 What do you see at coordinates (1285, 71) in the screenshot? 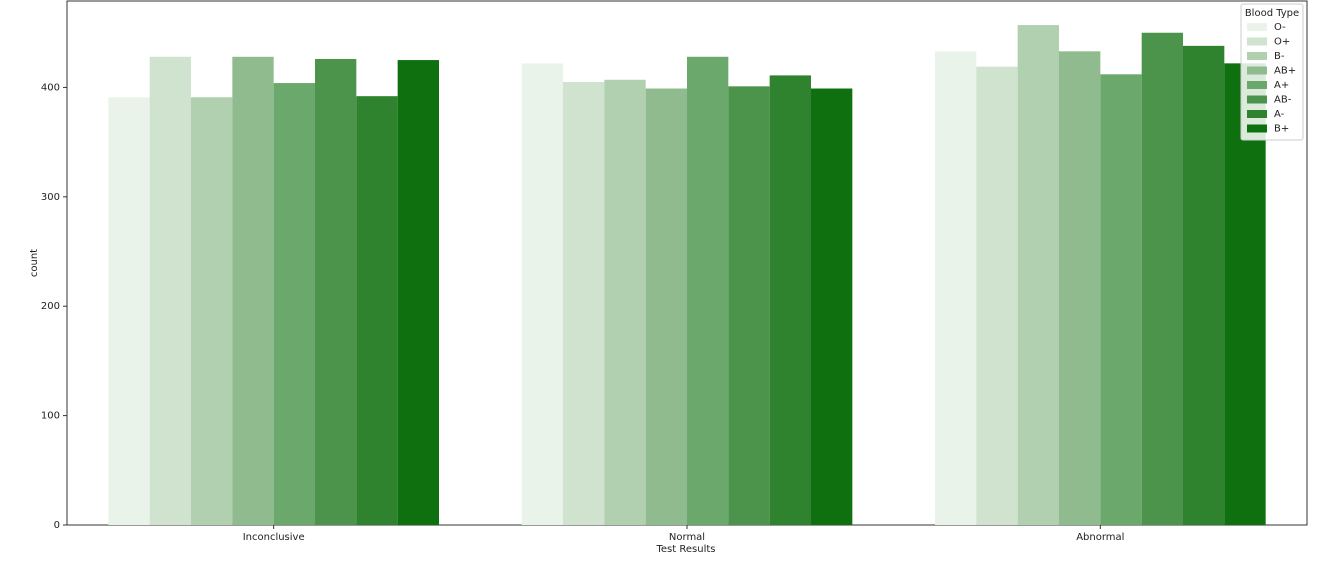
I see `legend-label: AB+` at bounding box center [1285, 71].